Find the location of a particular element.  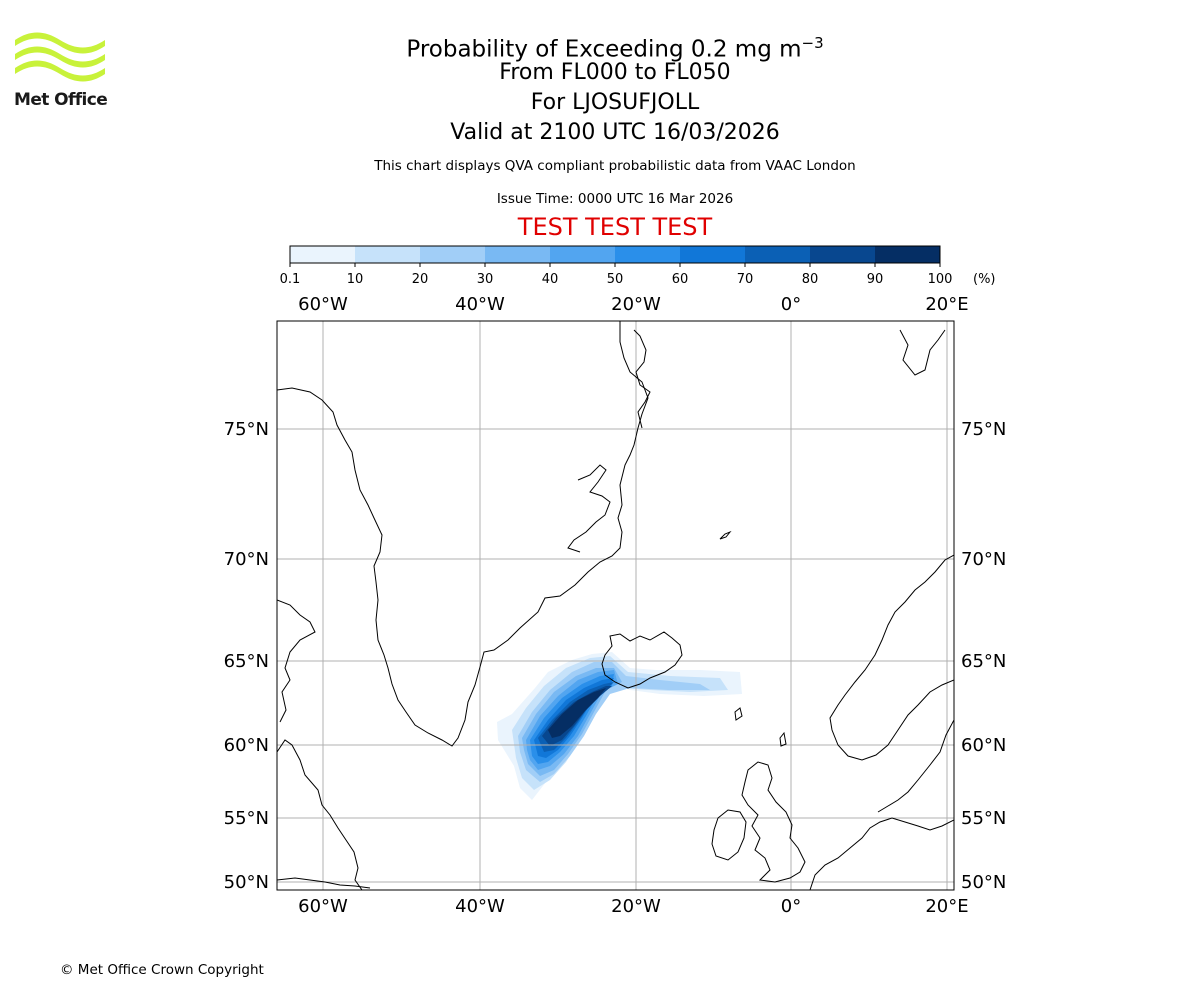

coastline-great-britain is located at coordinates (773, 822).